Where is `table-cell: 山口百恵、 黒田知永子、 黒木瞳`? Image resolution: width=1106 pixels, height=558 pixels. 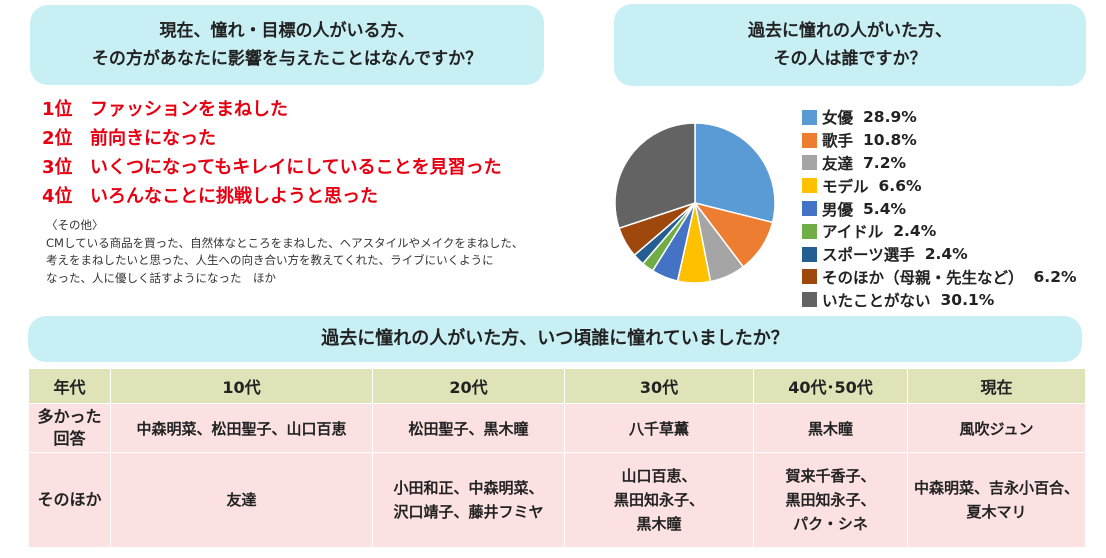
table-cell: 山口百恵、 黒田知永子、 黒木瞳 is located at coordinates (659, 500).